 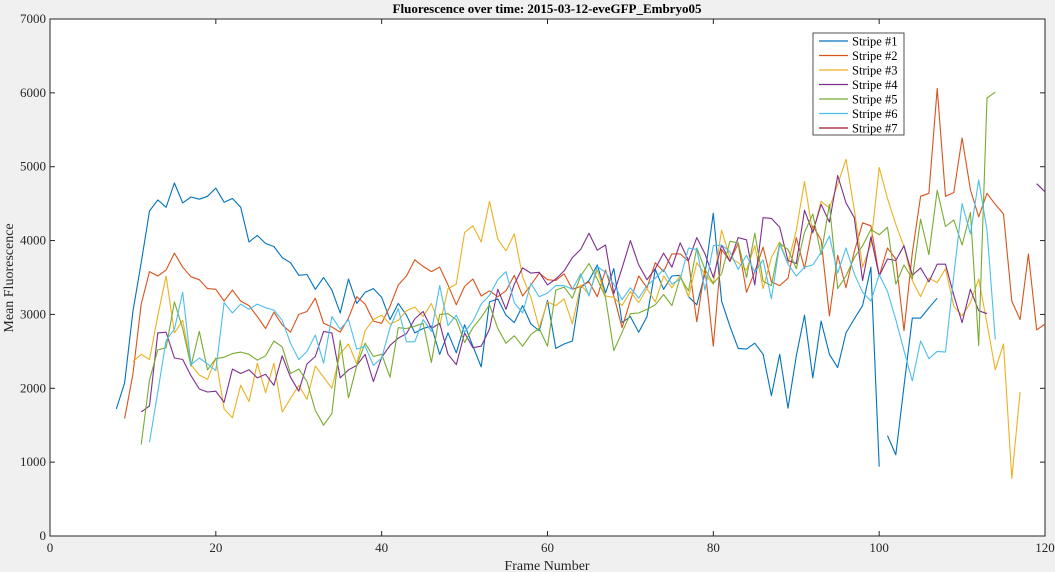 I want to click on legend-label: Stripe #6, so click(x=874, y=114).